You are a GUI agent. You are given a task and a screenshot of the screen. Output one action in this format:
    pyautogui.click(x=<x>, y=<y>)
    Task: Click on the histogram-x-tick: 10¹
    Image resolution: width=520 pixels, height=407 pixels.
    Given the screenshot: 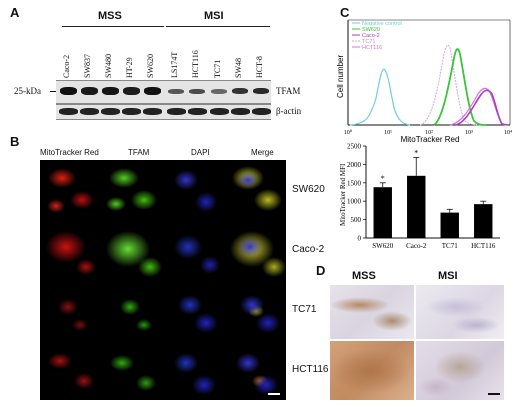 What is the action you would take?
    pyautogui.click(x=388, y=133)
    